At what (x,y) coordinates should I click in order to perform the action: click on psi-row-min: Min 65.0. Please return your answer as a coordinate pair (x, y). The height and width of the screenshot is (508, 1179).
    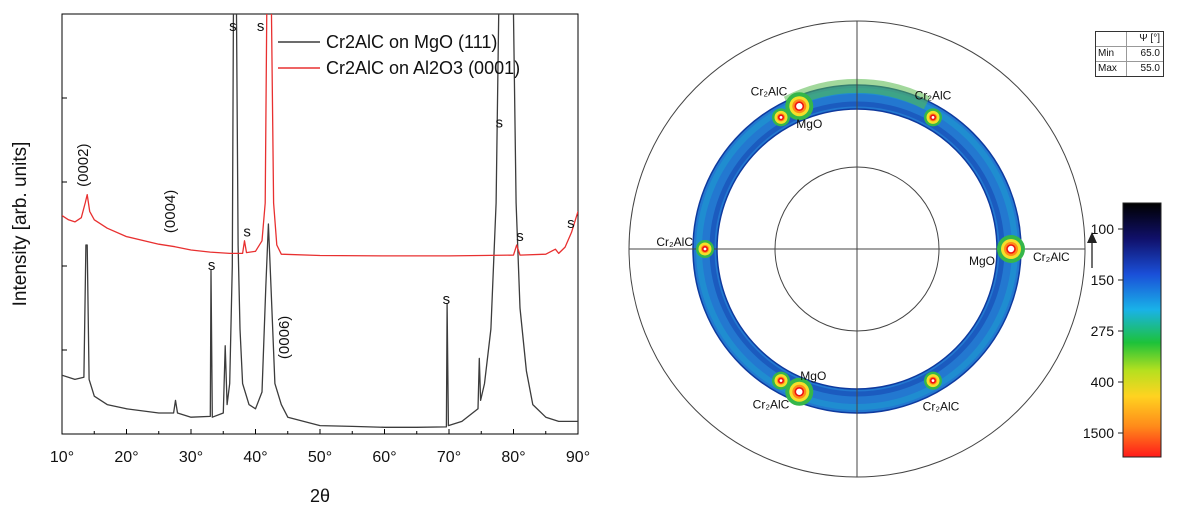
    Looking at the image, I should click on (1129, 54).